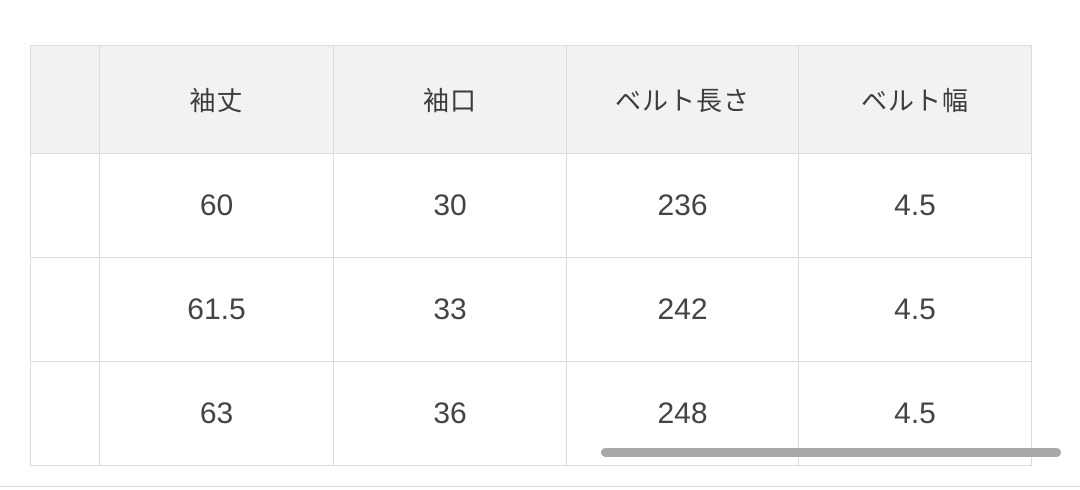 The height and width of the screenshot is (490, 1080). What do you see at coordinates (915, 99) in the screenshot?
I see `column-header-belt-width: ベルト幅` at bounding box center [915, 99].